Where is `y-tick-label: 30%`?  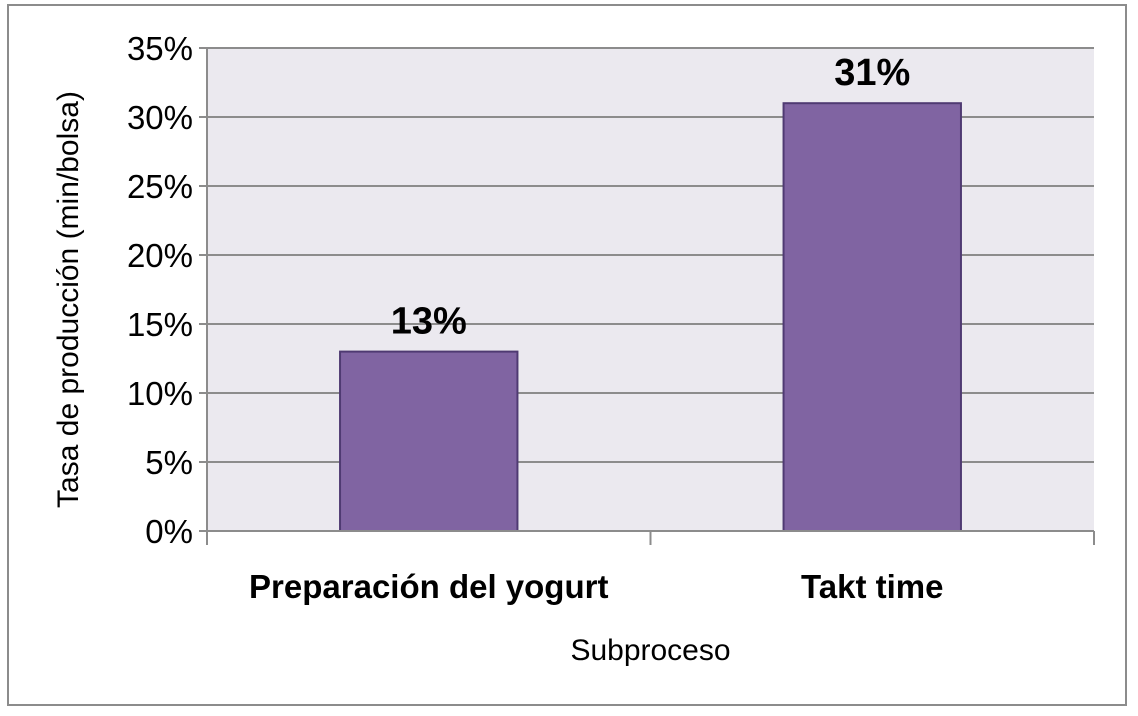 y-tick-label: 30% is located at coordinates (160, 117).